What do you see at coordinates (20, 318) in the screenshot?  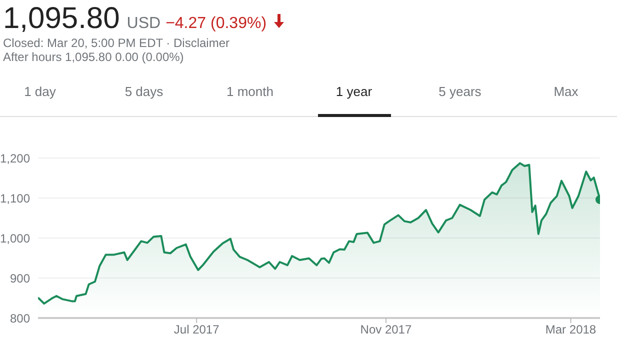 I see `y-tick-label: 800` at bounding box center [20, 318].